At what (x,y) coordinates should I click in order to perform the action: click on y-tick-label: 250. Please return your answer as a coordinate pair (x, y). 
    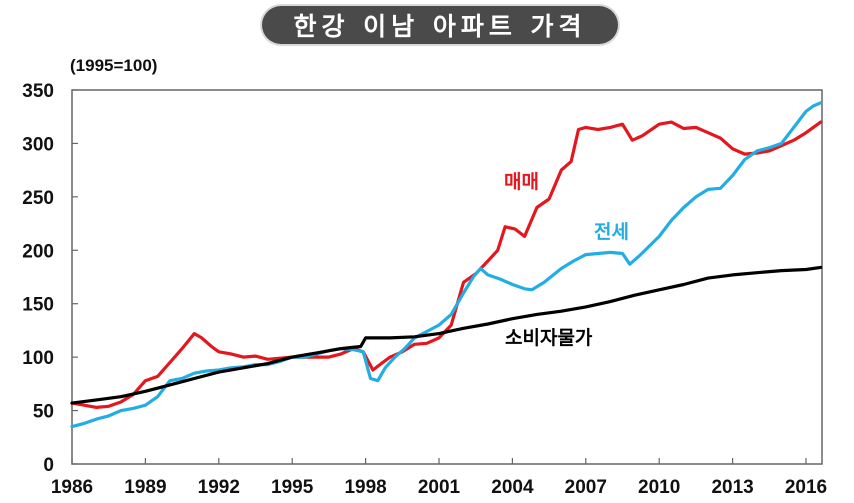
    Looking at the image, I should click on (38, 198).